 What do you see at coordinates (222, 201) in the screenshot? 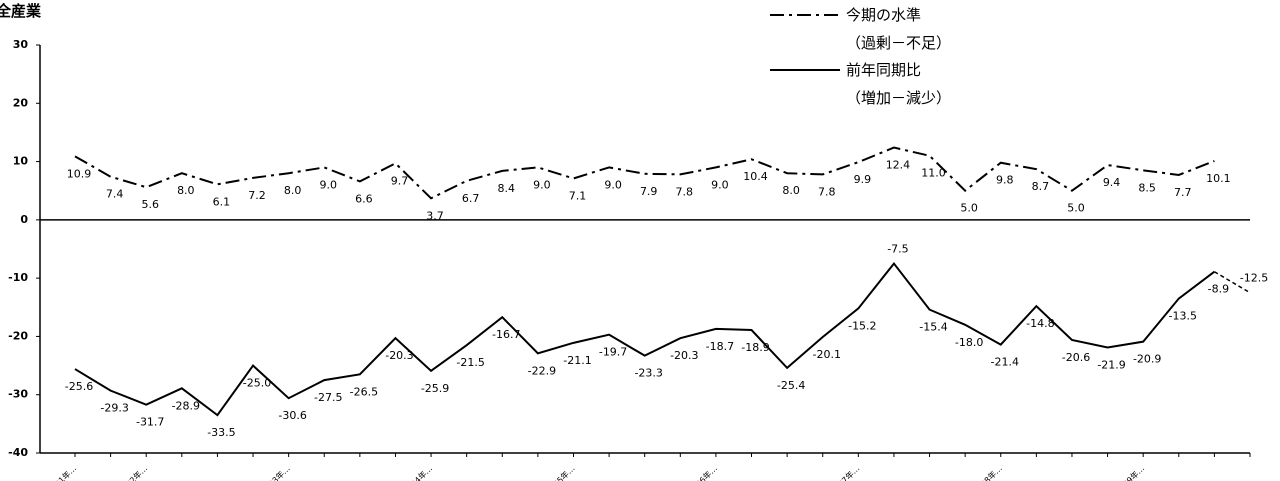
I see `data-label: 6.1` at bounding box center [222, 201].